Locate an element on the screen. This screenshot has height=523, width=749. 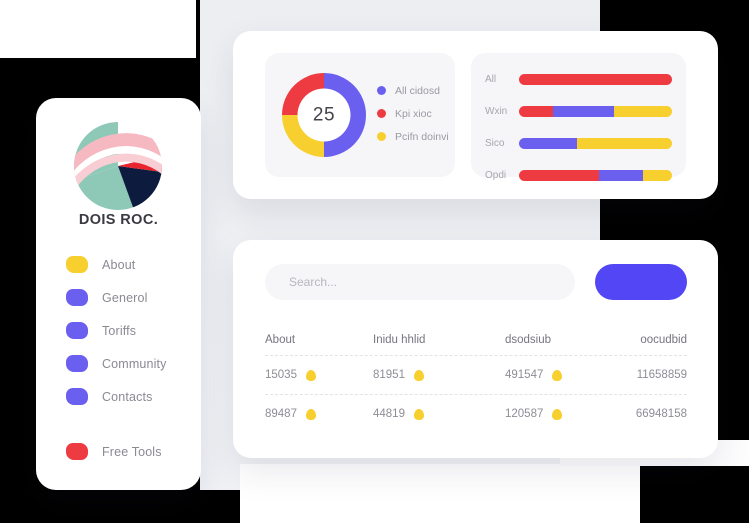
bar-row-label: Opdi is located at coordinates (496, 175).